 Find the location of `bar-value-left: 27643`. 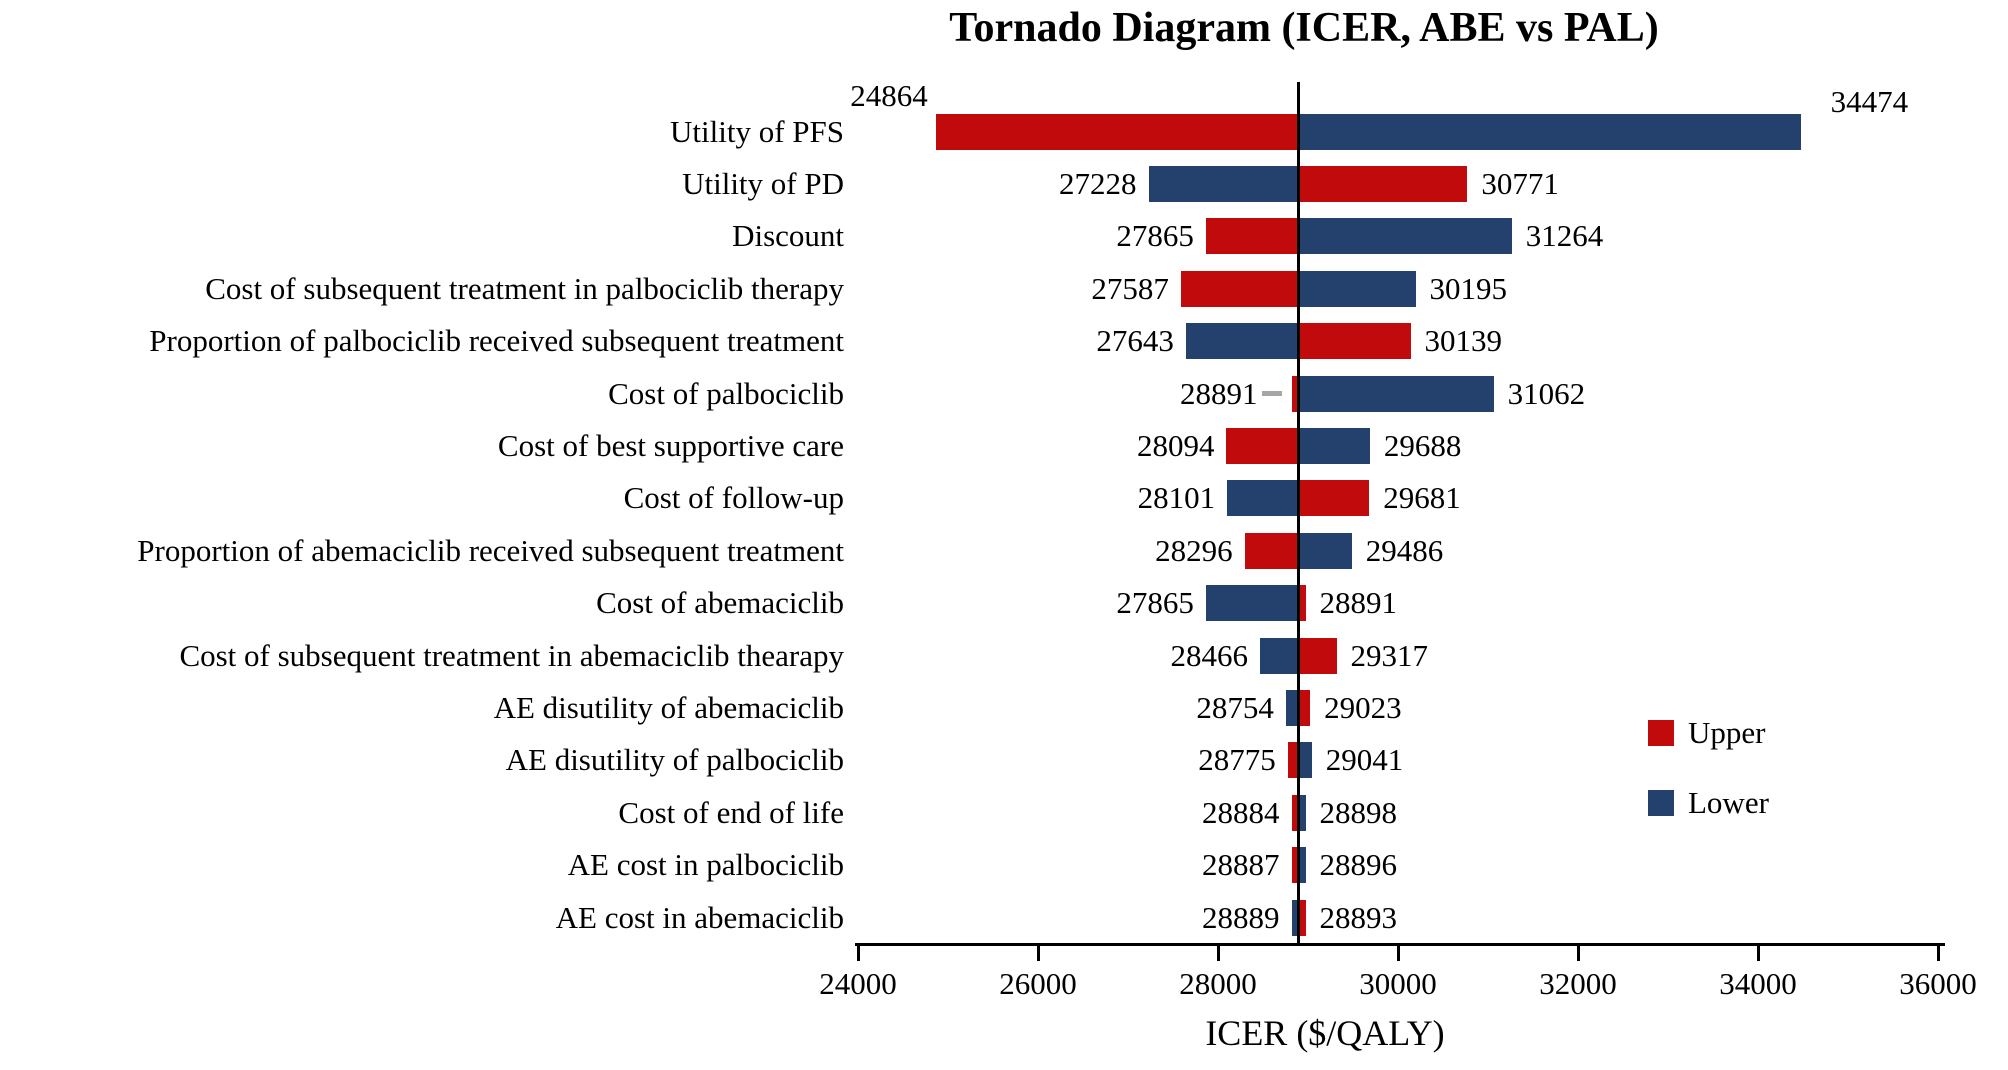

bar-value-left: 27643 is located at coordinates (1135, 341).